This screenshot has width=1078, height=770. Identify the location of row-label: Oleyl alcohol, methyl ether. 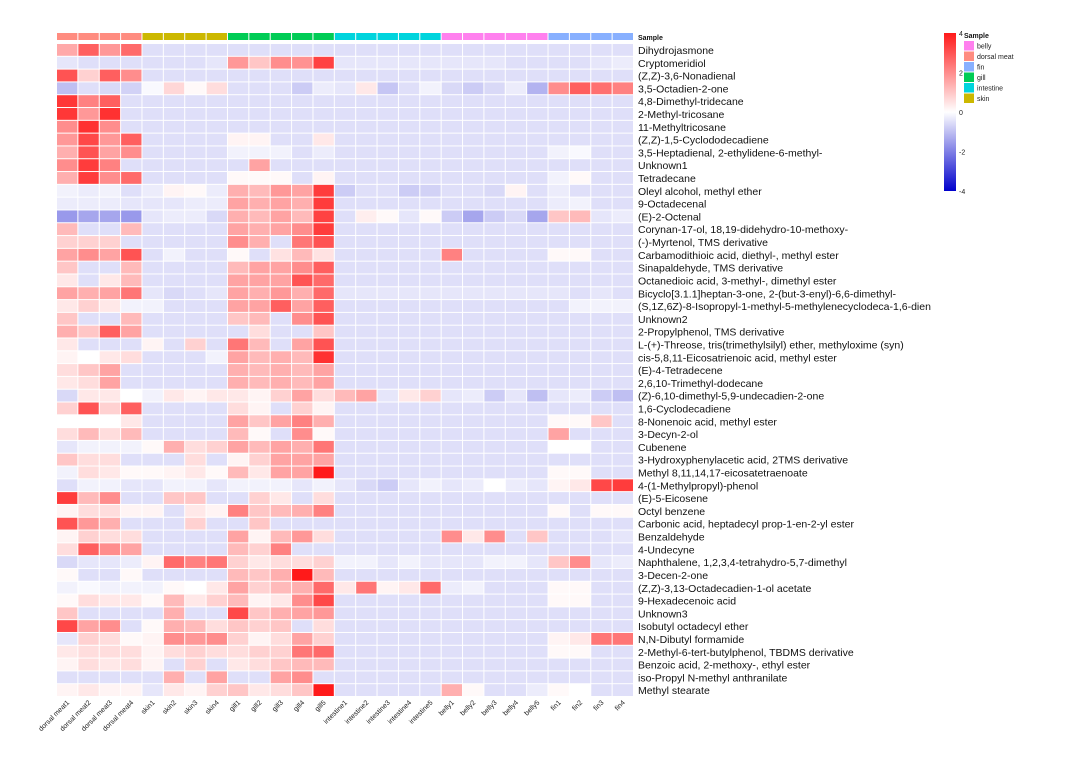
(700, 192).